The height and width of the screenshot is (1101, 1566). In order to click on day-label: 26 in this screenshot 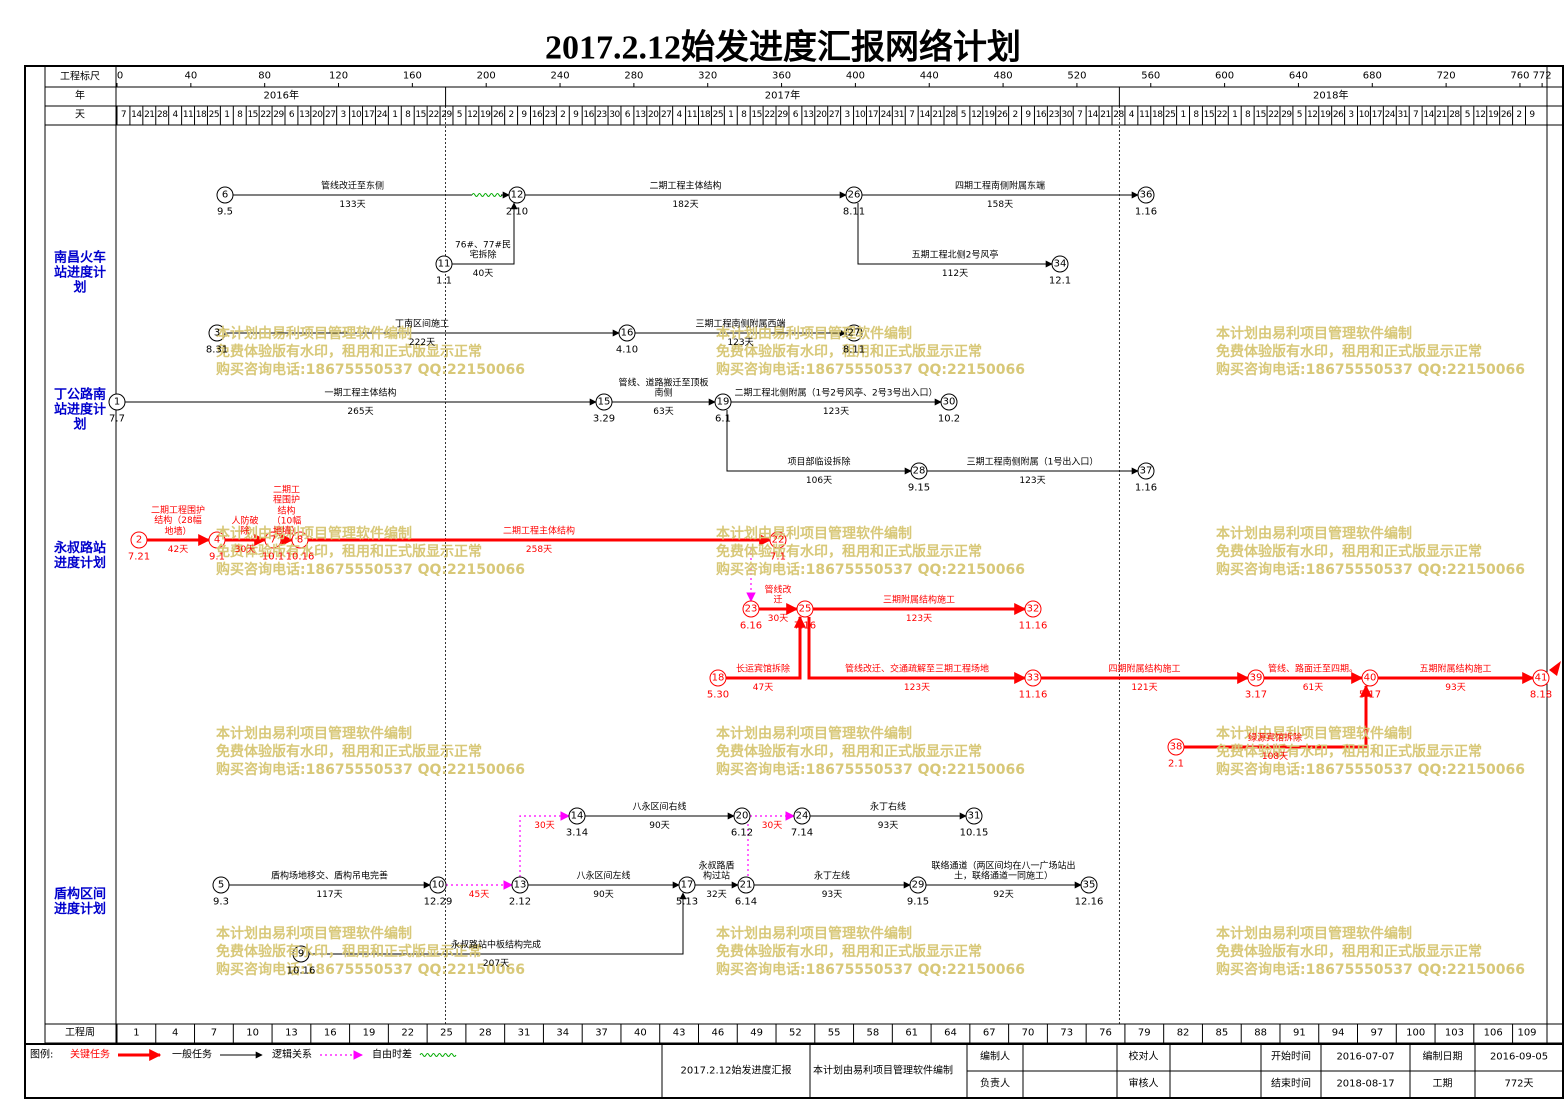, I will do `click(1338, 115)`.